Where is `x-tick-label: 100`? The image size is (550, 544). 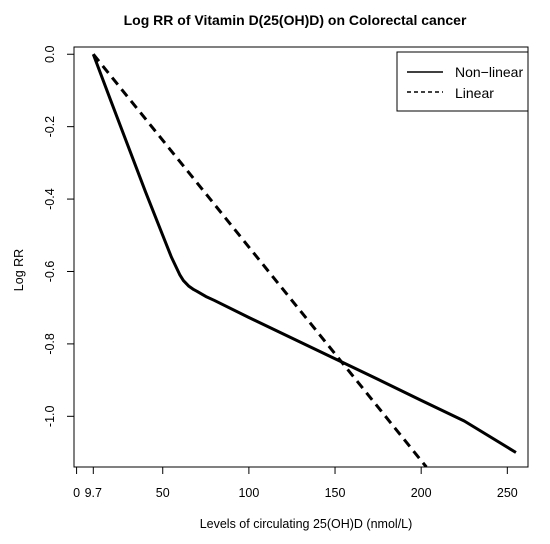
x-tick-label: 100 is located at coordinates (248, 493).